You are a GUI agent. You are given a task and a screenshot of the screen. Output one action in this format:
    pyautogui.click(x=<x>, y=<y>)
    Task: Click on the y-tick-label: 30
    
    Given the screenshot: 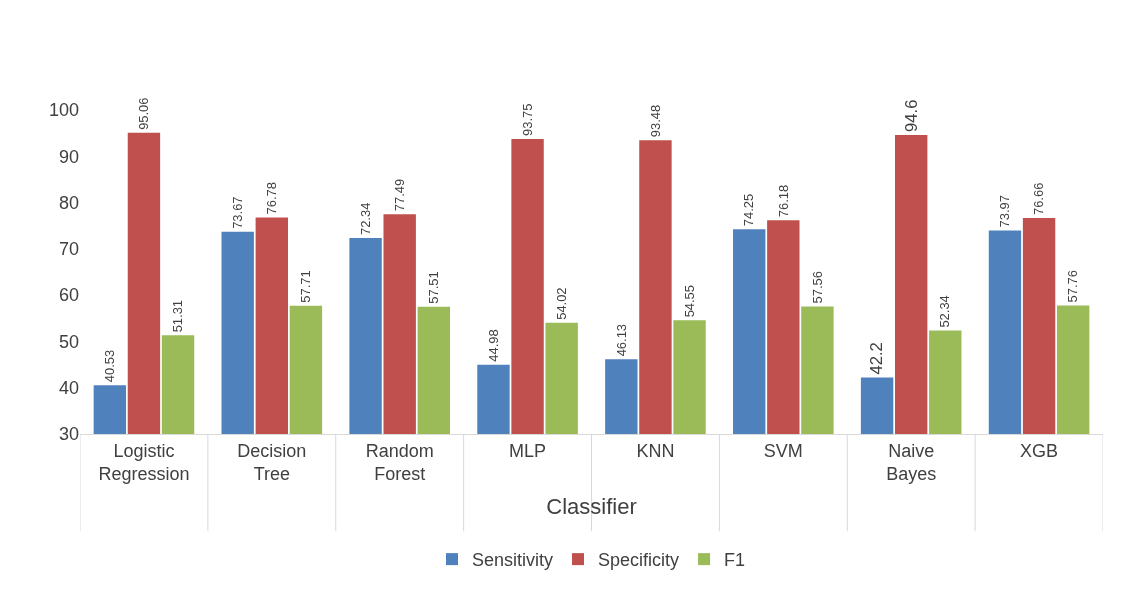 What is the action you would take?
    pyautogui.click(x=68, y=434)
    